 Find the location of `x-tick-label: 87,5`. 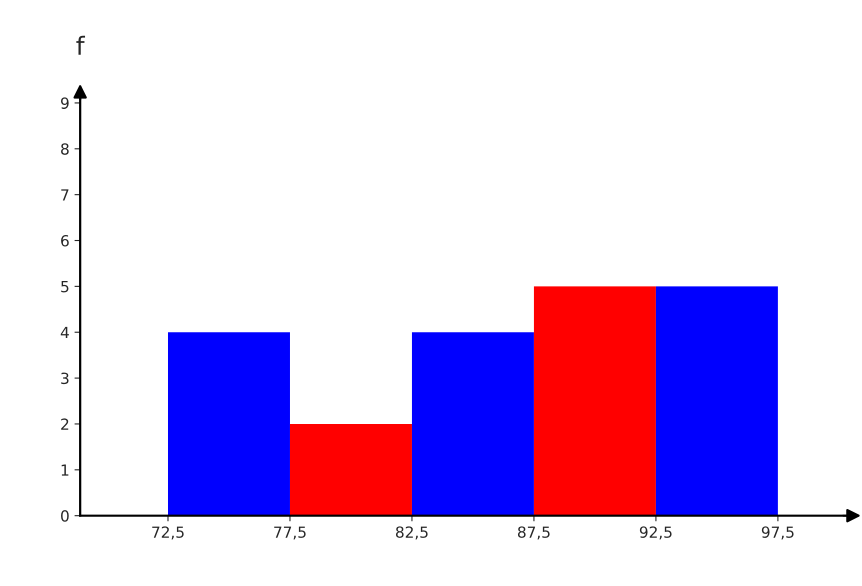

x-tick-label: 87,5 is located at coordinates (534, 533).